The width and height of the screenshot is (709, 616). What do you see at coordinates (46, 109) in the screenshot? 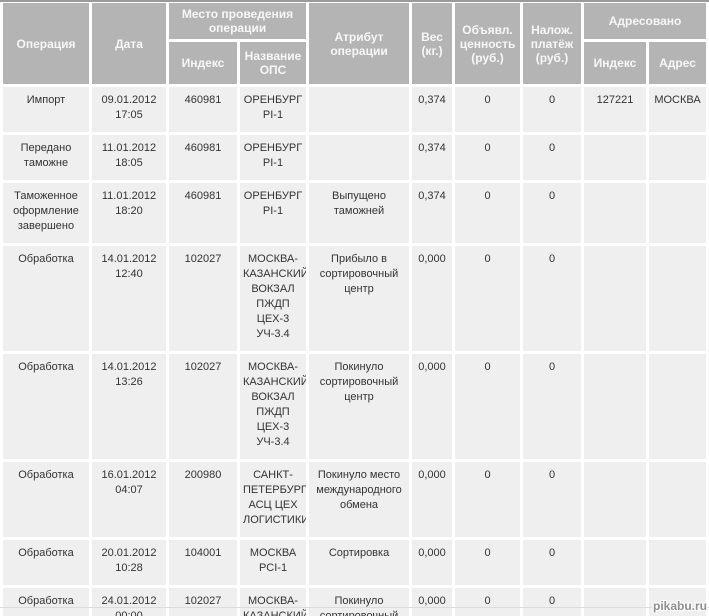
I see `operation-cell: Импорт` at bounding box center [46, 109].